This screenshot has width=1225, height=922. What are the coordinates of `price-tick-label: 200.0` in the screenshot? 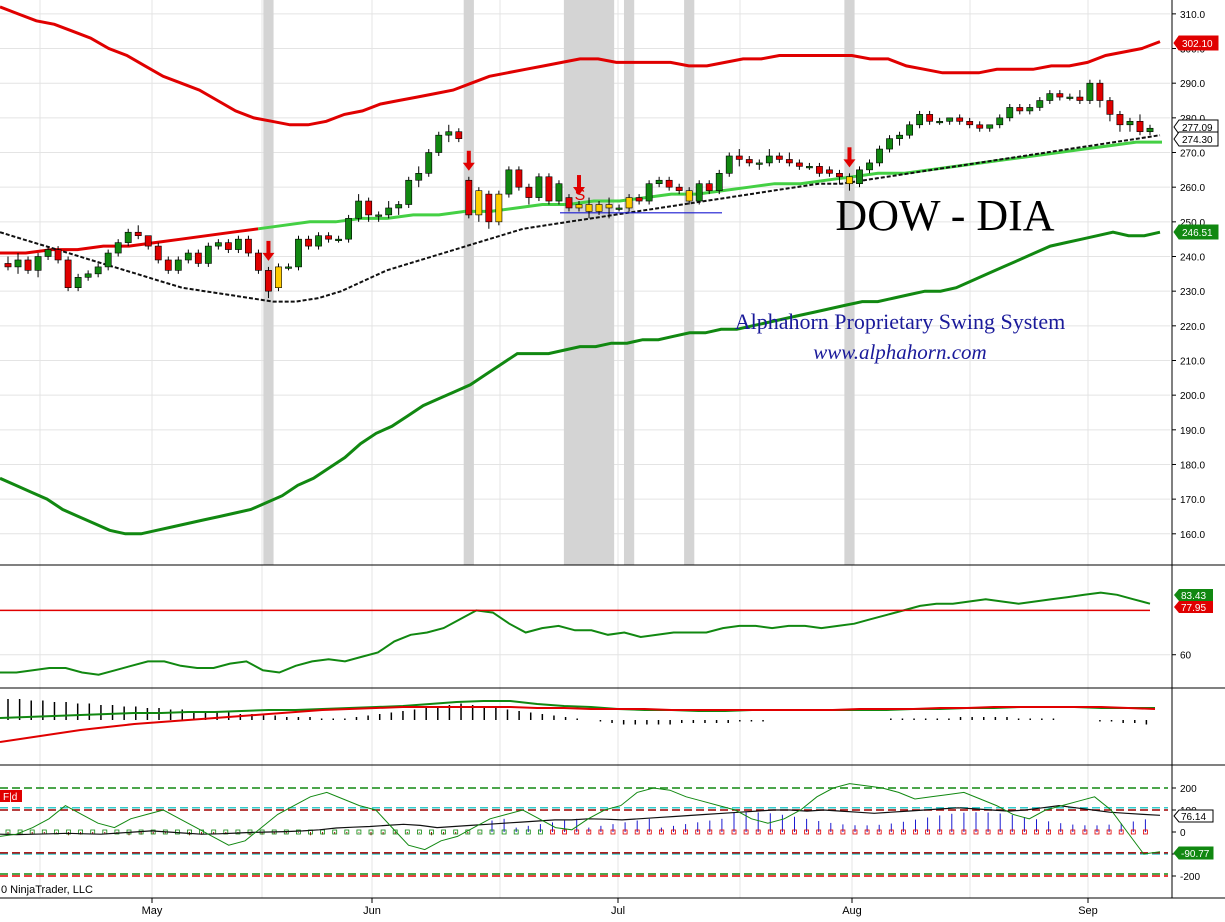 It's located at (1192, 396).